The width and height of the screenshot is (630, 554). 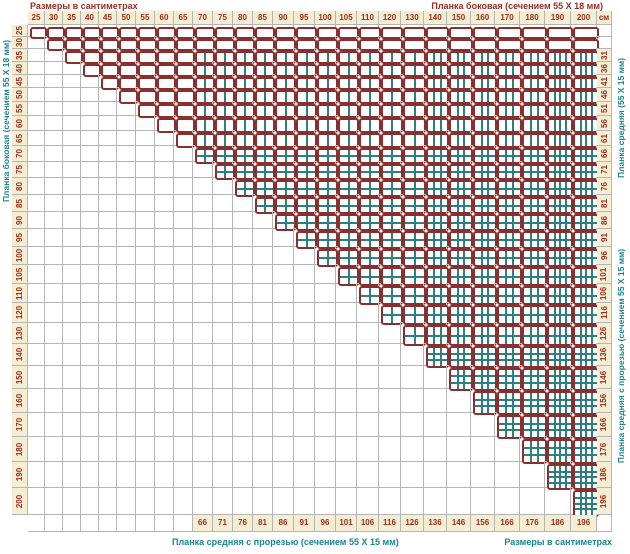 I want to click on rotated-number: 166, so click(x=604, y=424).